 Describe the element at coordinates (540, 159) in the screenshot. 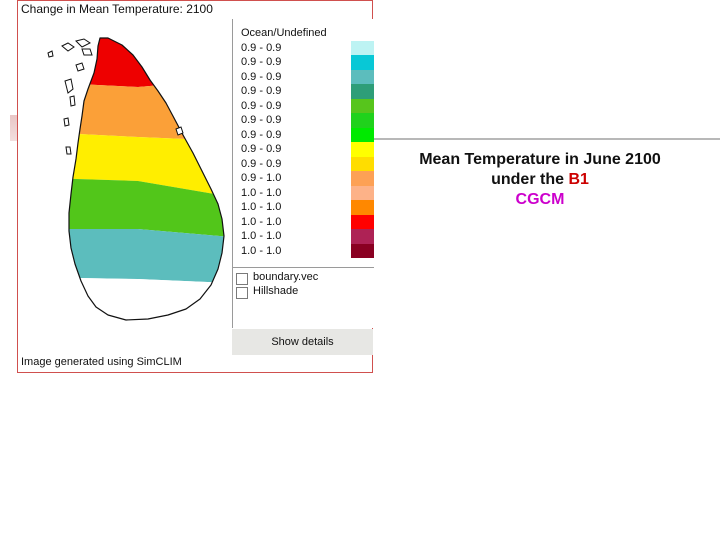

I see `caption-line-1: Mean Temperature in June 2100` at that location.